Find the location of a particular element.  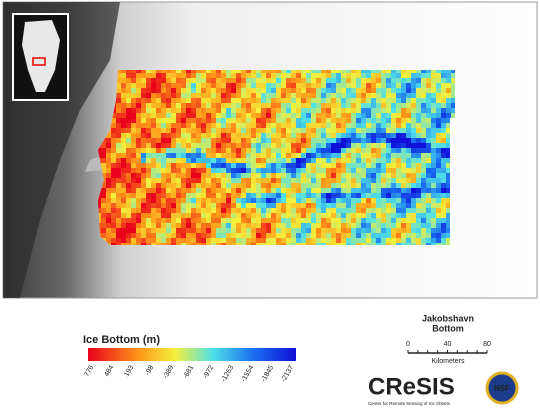

colorbar-tick-label: -2137 is located at coordinates (287, 373).